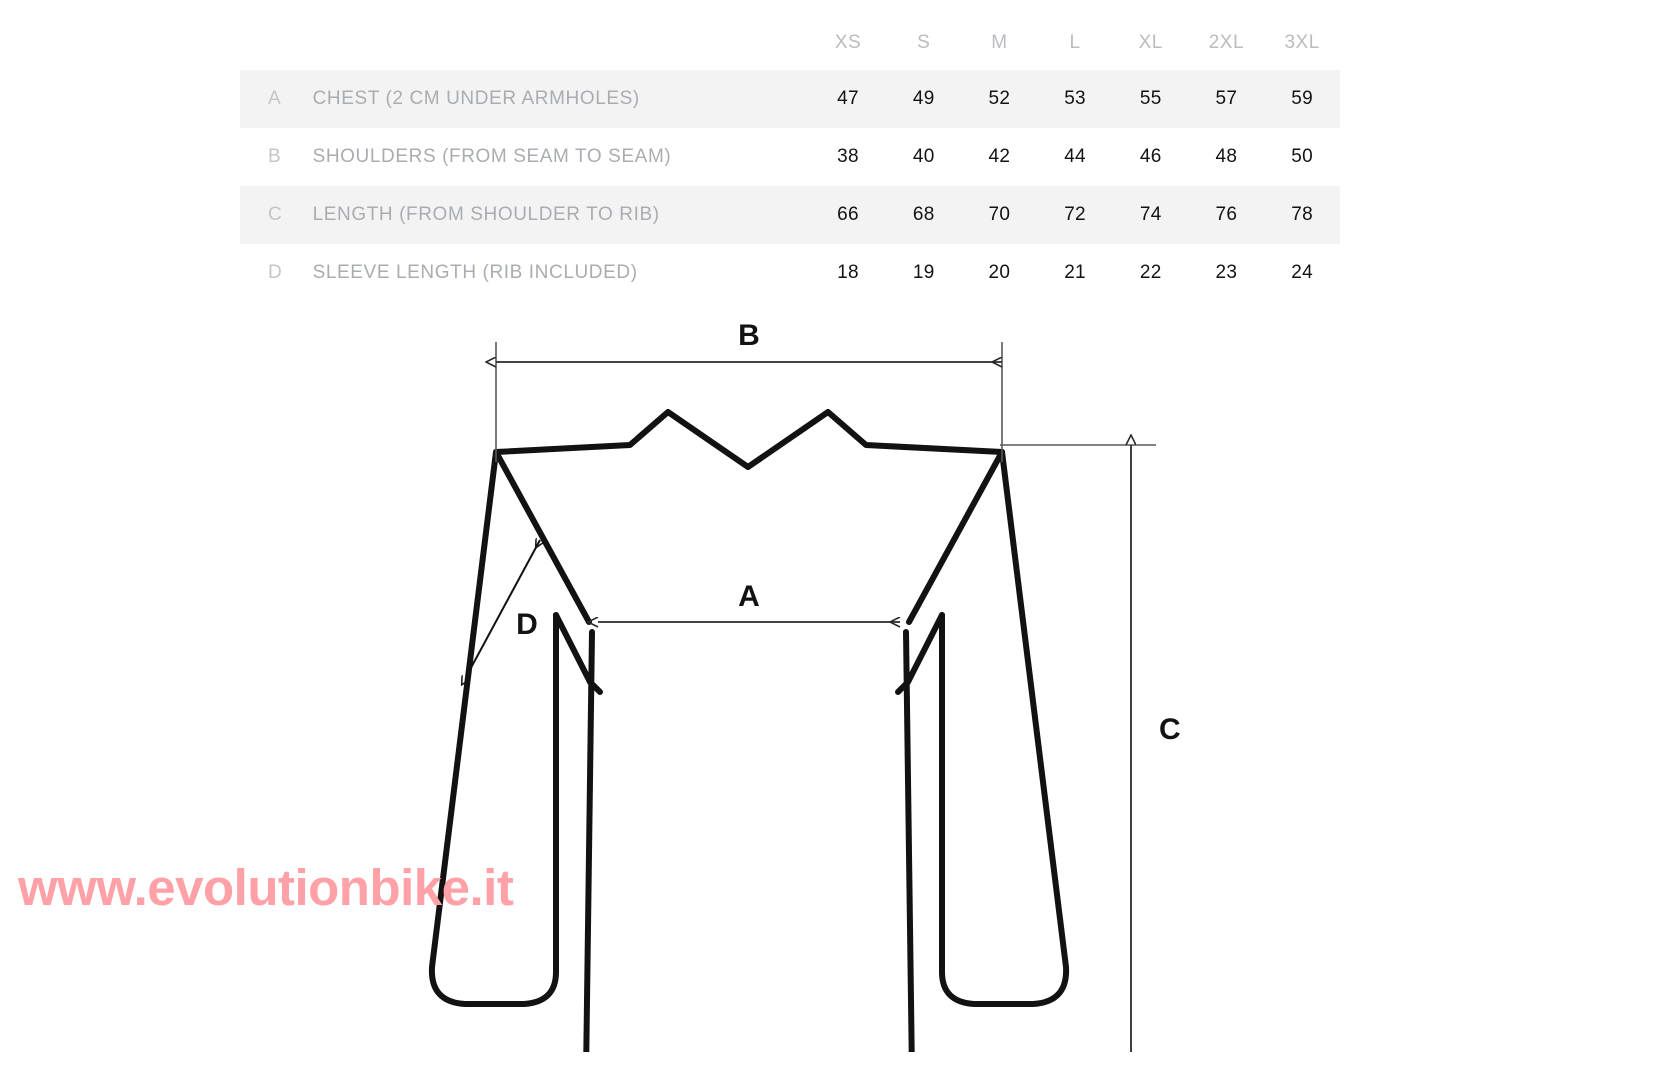  I want to click on cell-b-xl: 46, so click(1150, 156).